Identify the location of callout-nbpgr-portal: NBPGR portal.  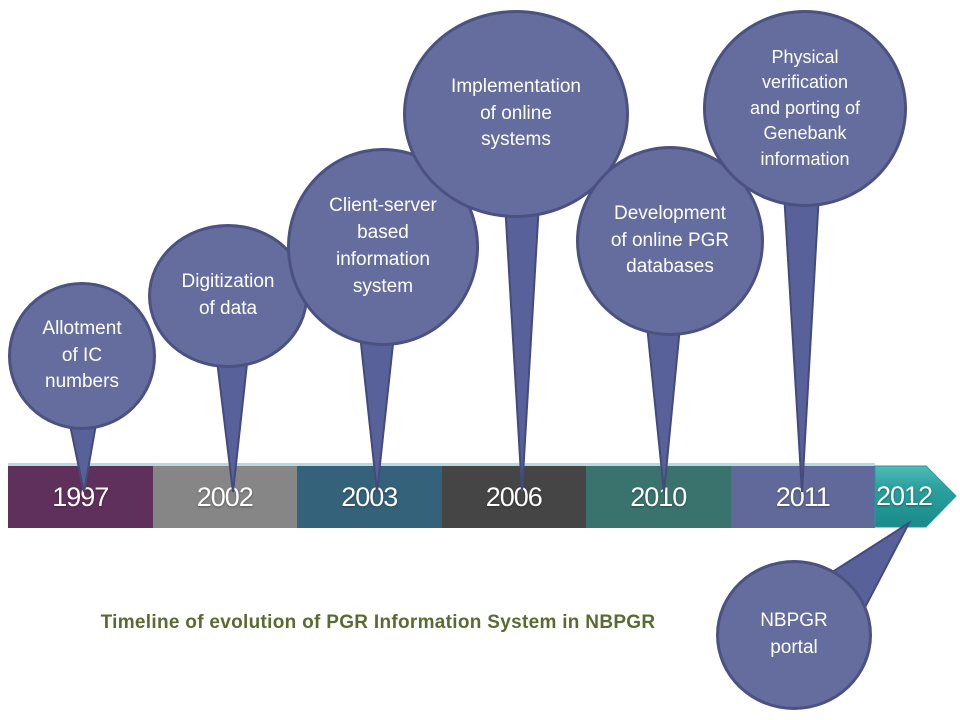
(794, 635).